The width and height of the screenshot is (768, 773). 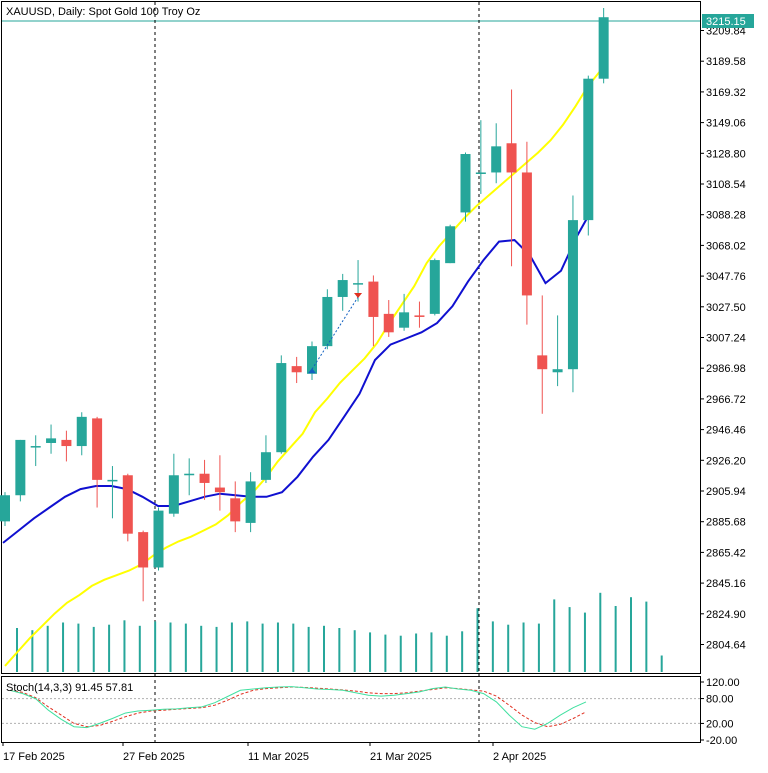 What do you see at coordinates (726, 492) in the screenshot?
I see `price-tick-label: 2905.94` at bounding box center [726, 492].